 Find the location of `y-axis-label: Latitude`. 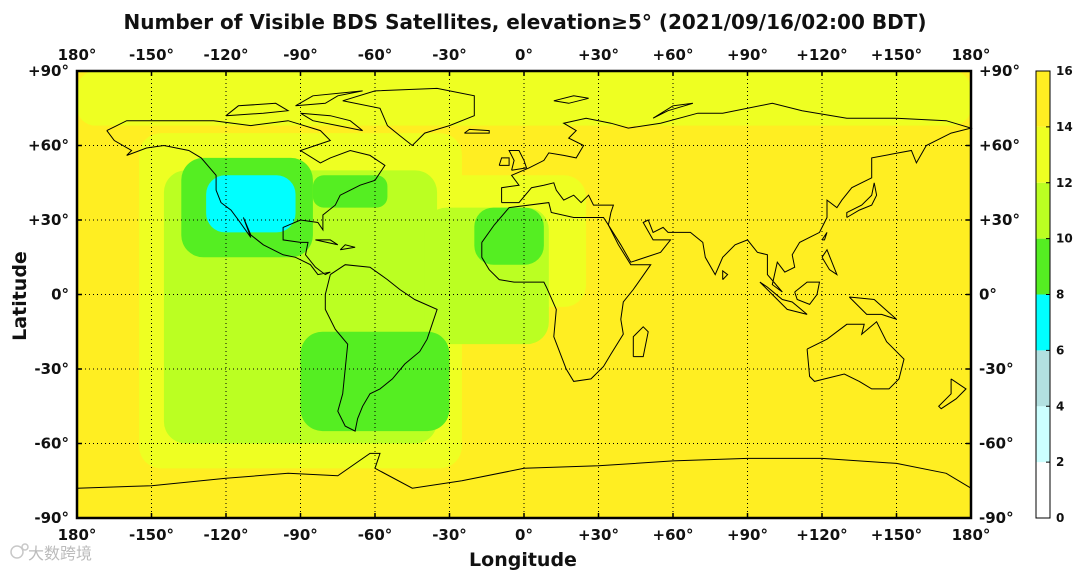

y-axis-label: Latitude is located at coordinates (20, 296).